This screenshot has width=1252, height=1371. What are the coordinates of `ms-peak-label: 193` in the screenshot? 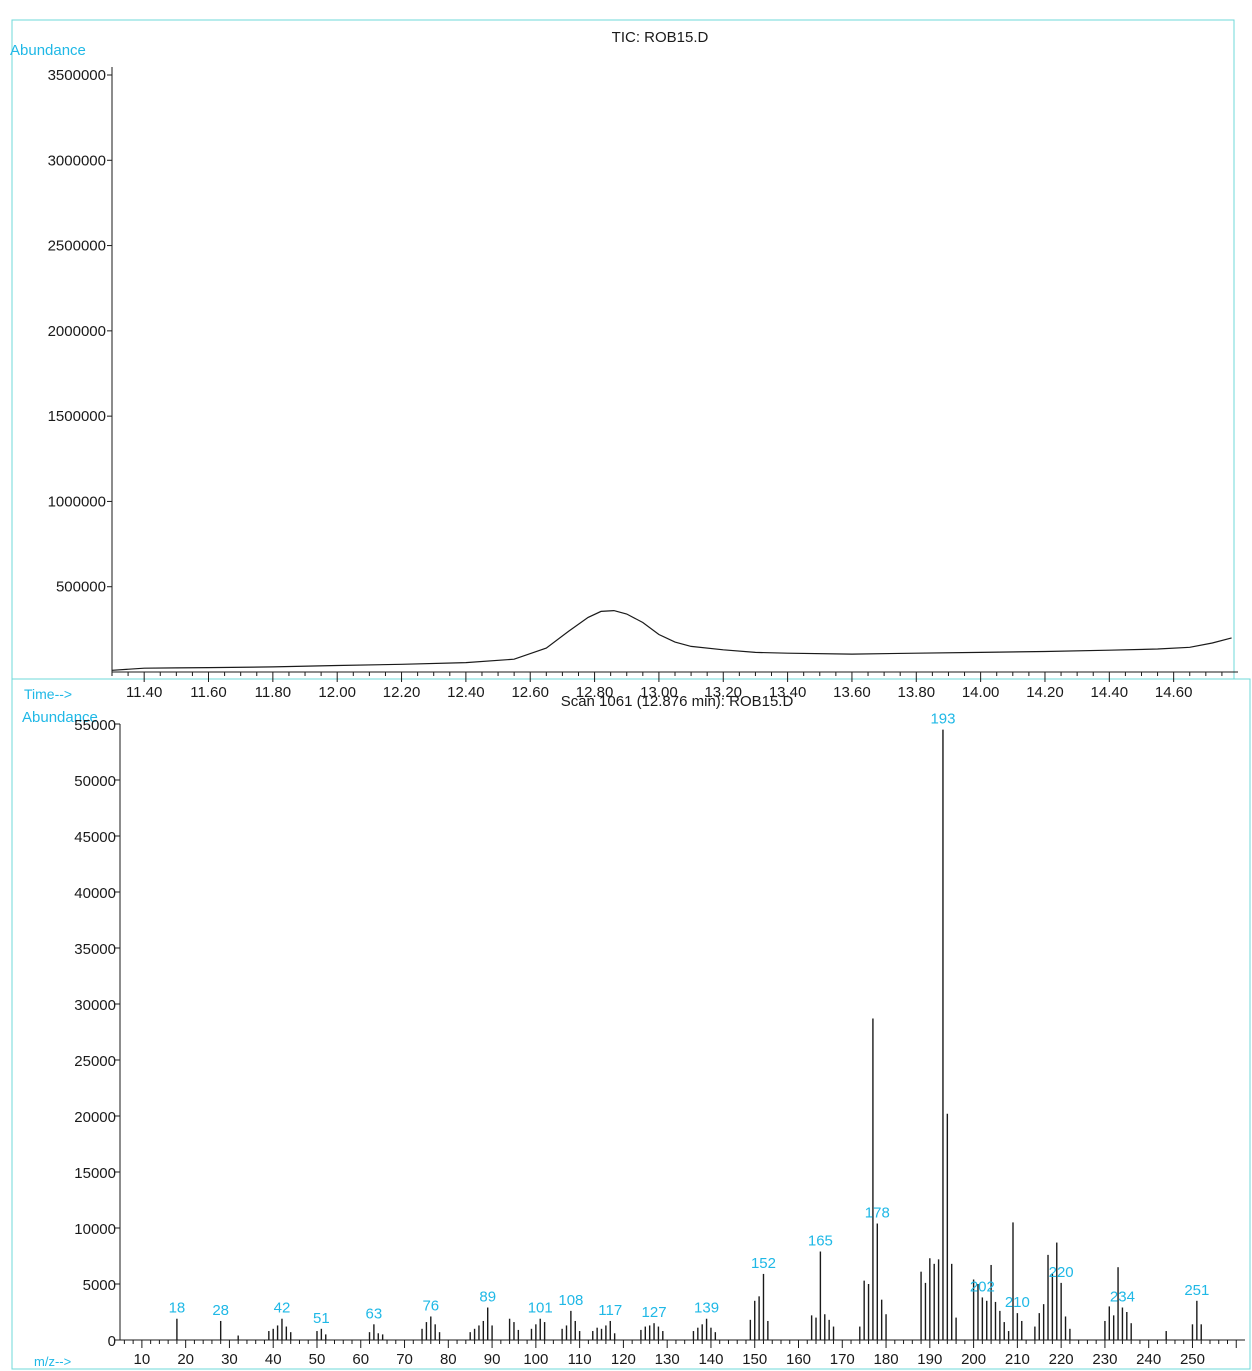 It's located at (942, 719).